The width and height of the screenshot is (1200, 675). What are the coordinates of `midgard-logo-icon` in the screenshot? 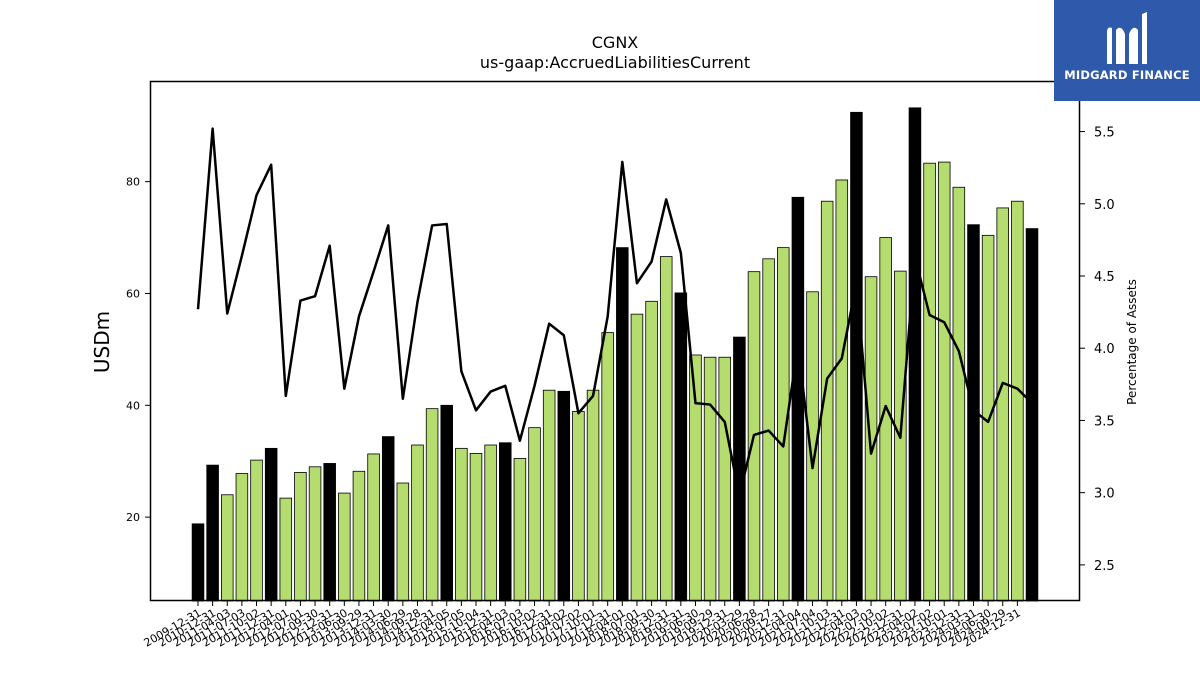 It's located at (1127, 38).